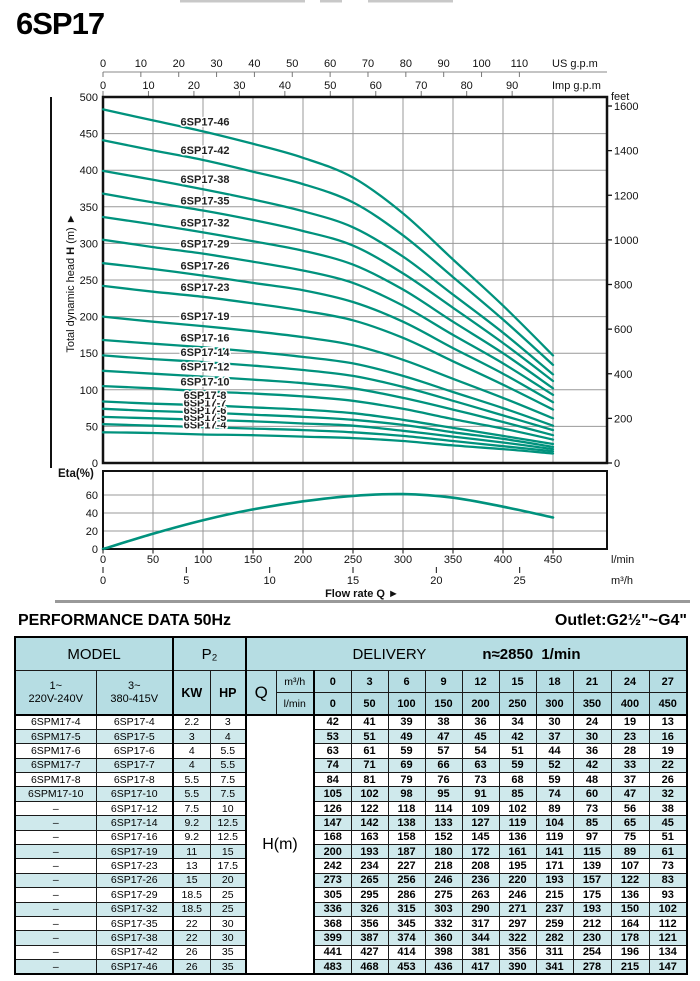 This screenshot has height=981, width=700. I want to click on h-value: 200, so click(332, 852).